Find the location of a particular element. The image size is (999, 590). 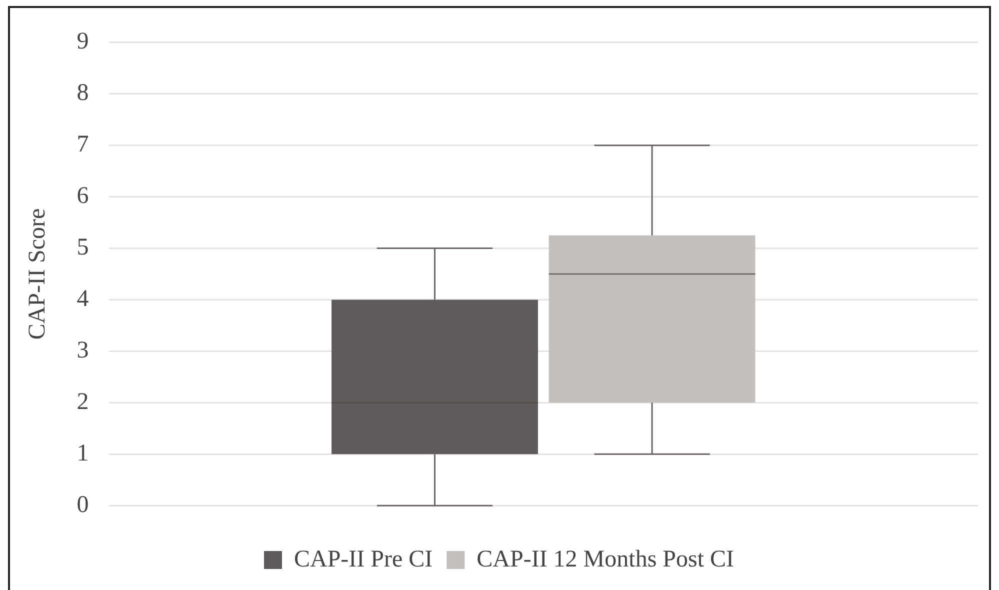

y-tick-label: 5 is located at coordinates (82, 247).